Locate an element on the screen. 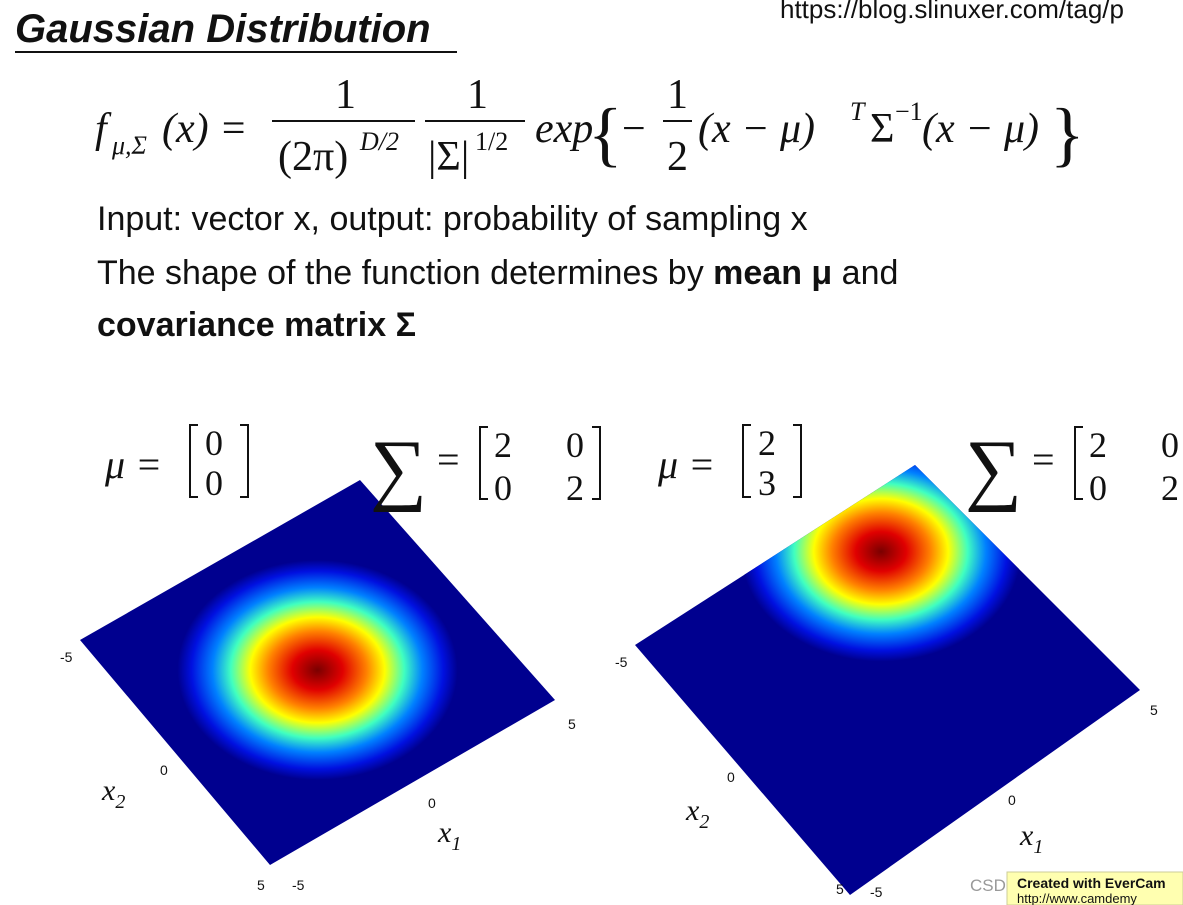  url: https://blog.slinuxer.com/tag/p is located at coordinates (952, 12).